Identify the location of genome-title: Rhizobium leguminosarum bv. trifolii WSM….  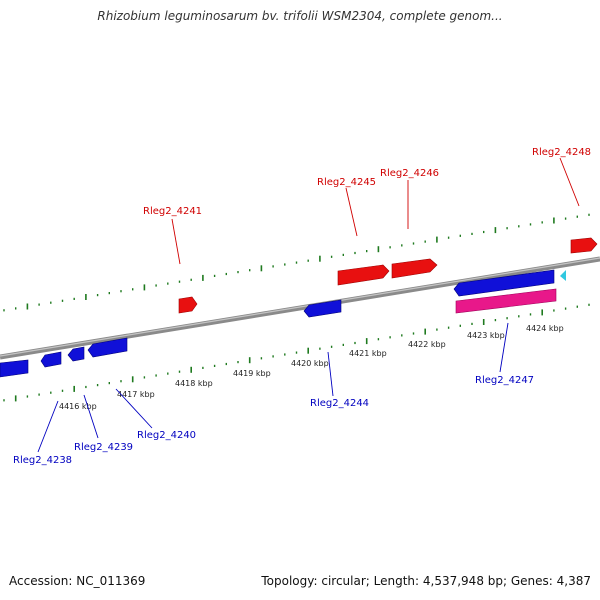
(300, 16).